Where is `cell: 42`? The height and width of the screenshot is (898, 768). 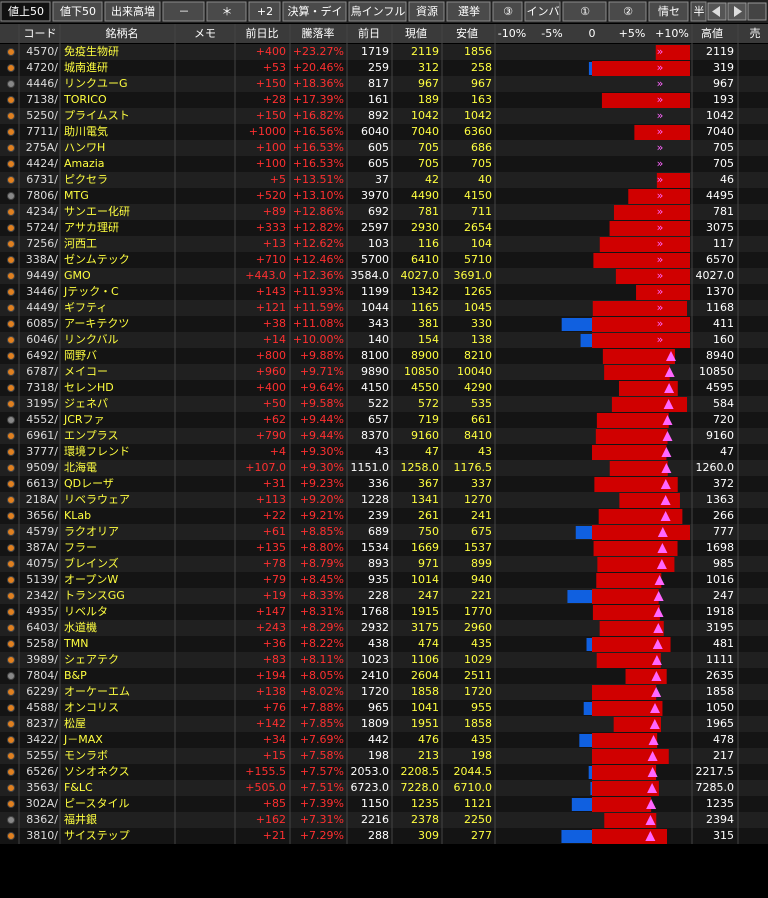 cell: 42 is located at coordinates (432, 179).